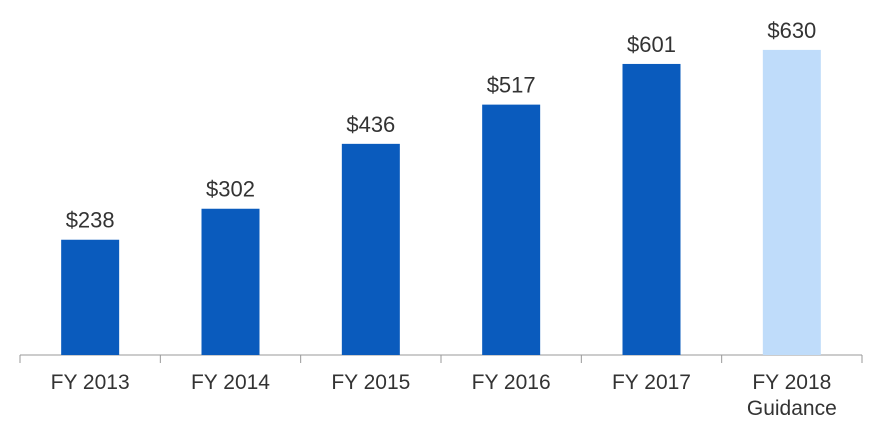  I want to click on value-label: $302, so click(230, 189).